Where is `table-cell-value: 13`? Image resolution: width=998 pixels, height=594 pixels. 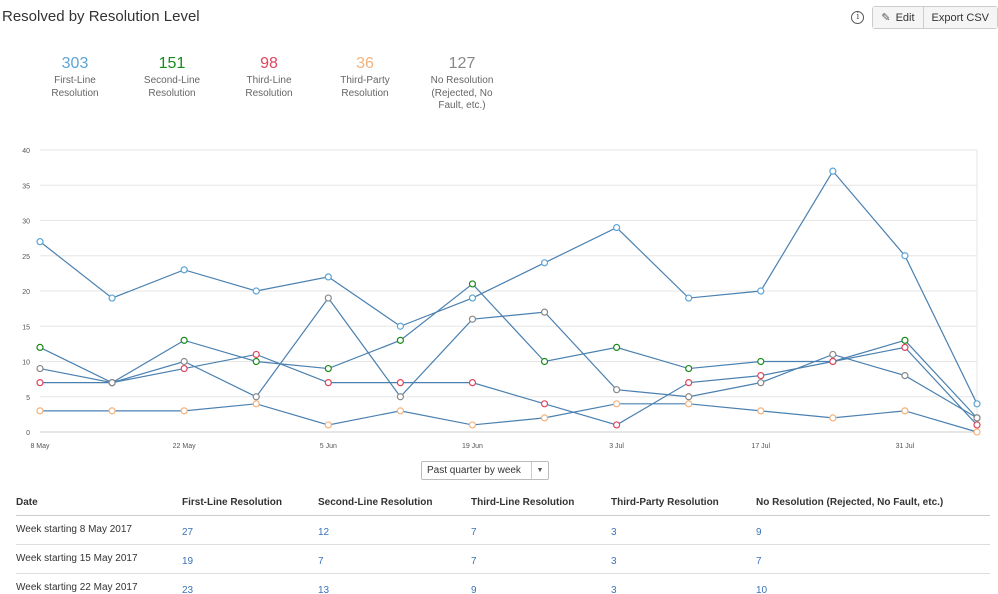 table-cell-value: 13 is located at coordinates (394, 583).